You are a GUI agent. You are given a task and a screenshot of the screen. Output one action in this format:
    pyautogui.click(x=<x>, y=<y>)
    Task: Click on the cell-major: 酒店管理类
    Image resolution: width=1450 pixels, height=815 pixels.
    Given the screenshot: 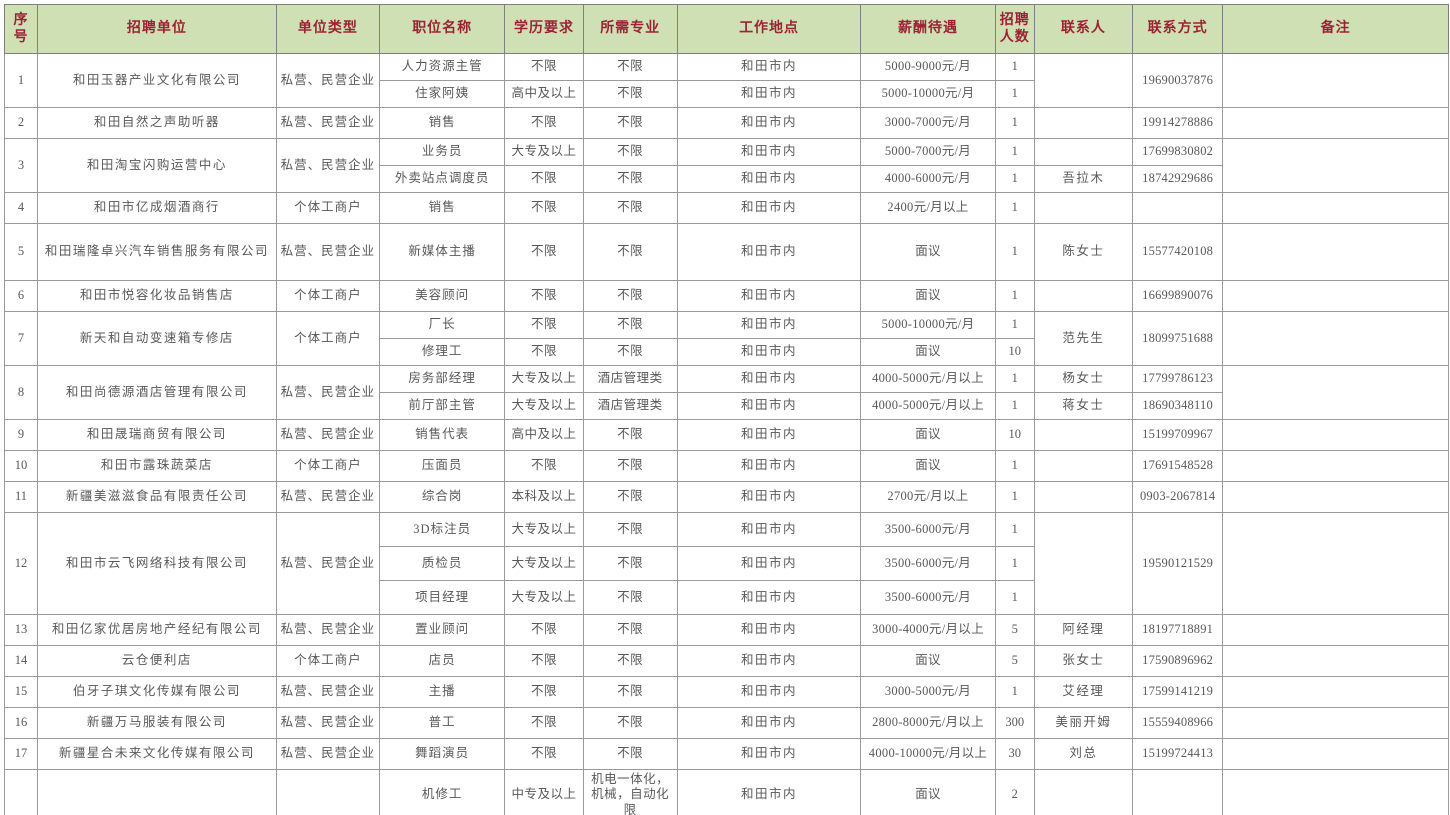 What is the action you would take?
    pyautogui.click(x=630, y=379)
    